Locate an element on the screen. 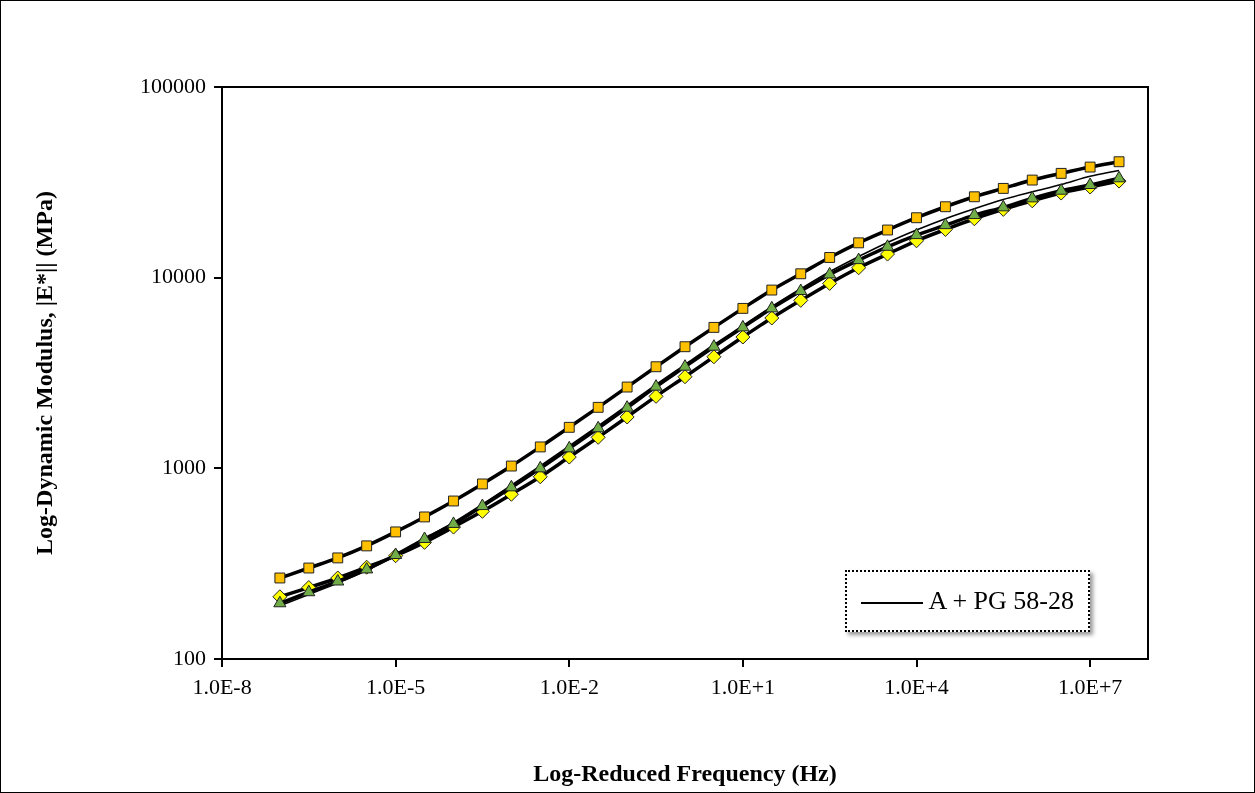 The width and height of the screenshot is (1255, 793). y-tick-label: 10000 is located at coordinates (178, 276).